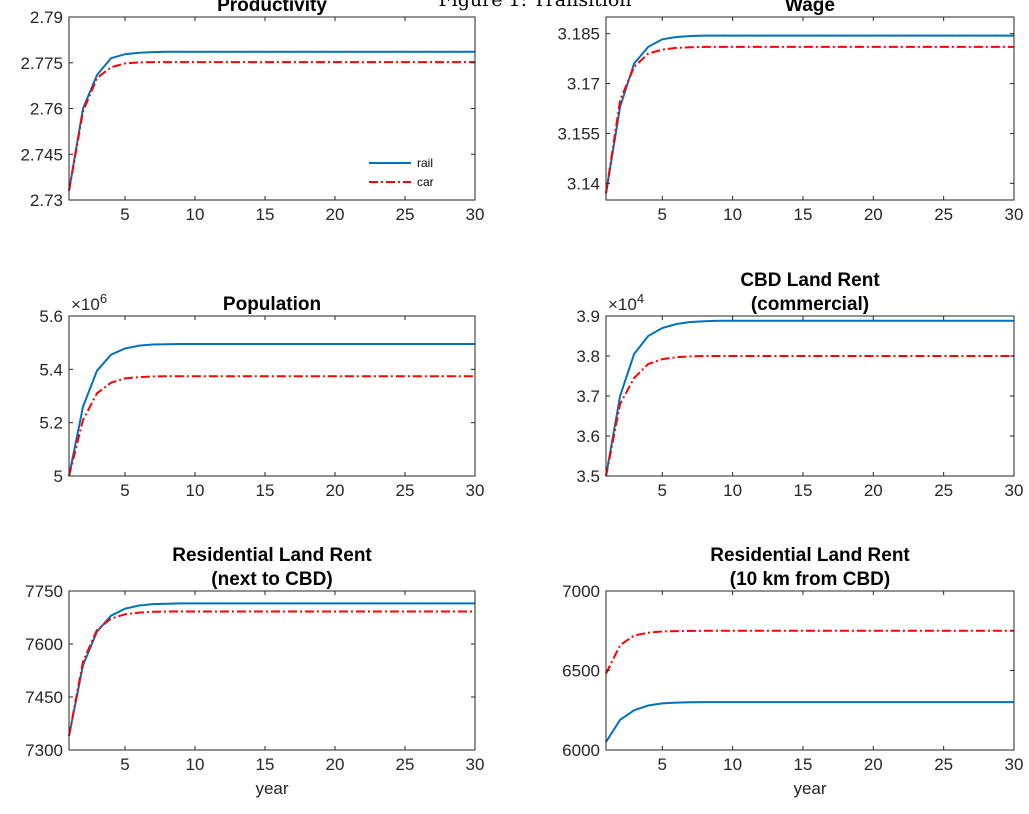  I want to click on y-tick-label: 3.6, so click(588, 436).